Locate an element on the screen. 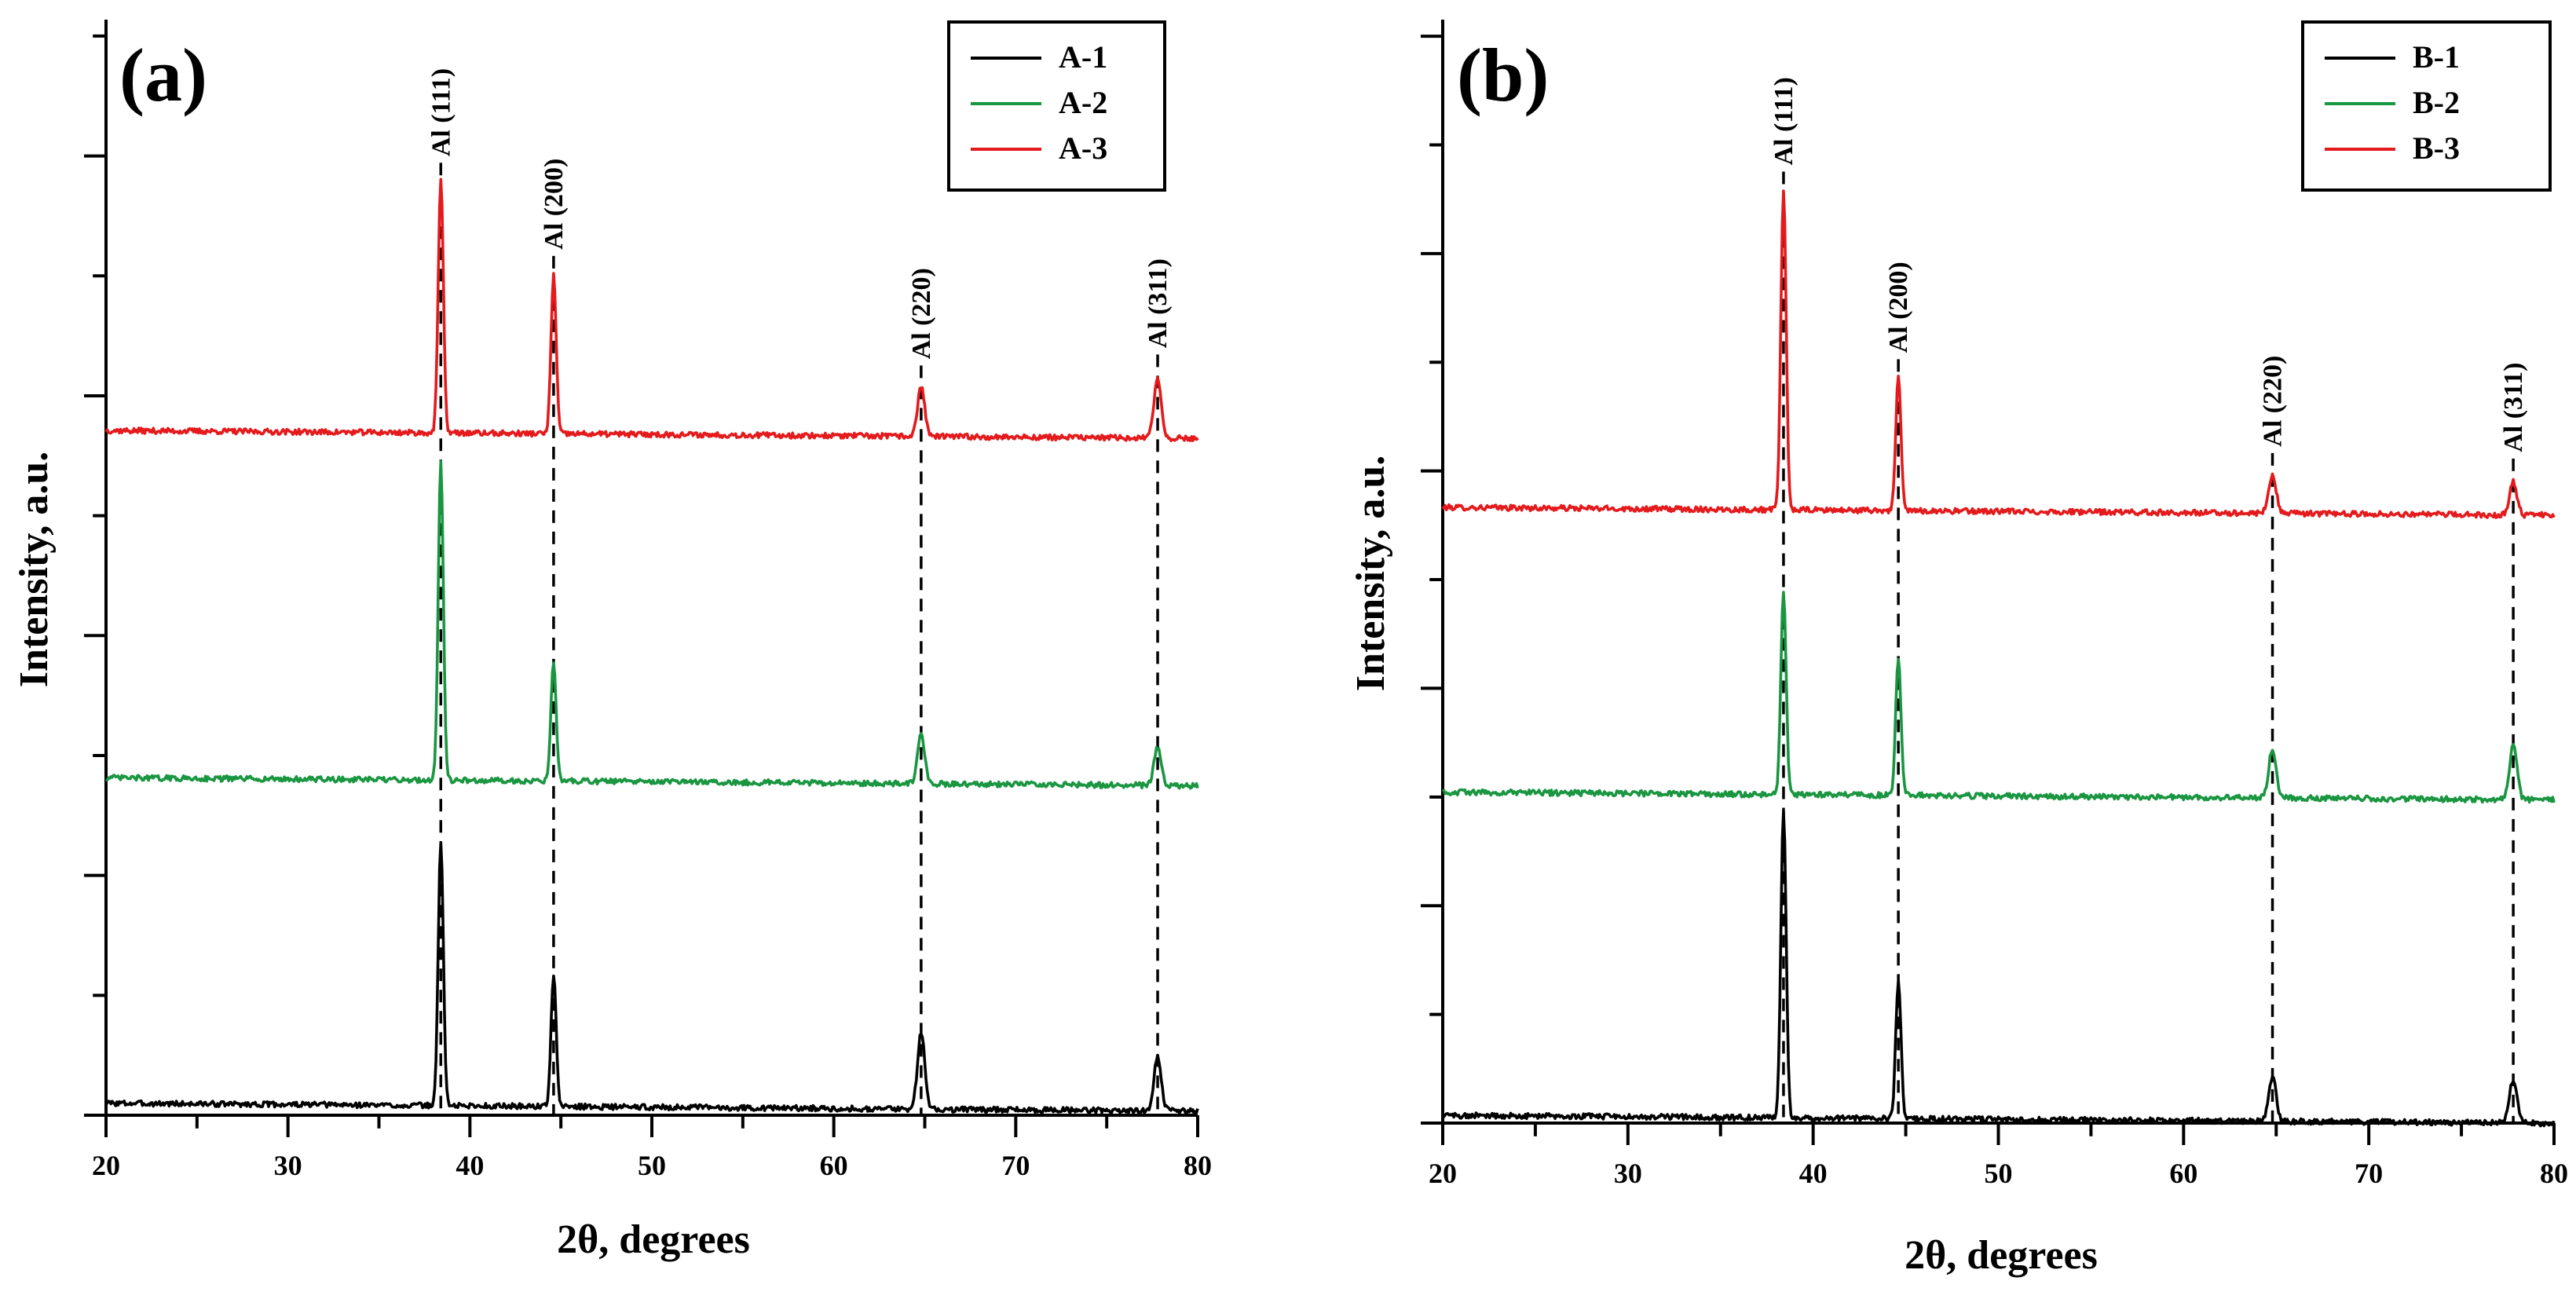 The image size is (2576, 1310). legend-label: A-1 is located at coordinates (1083, 57).